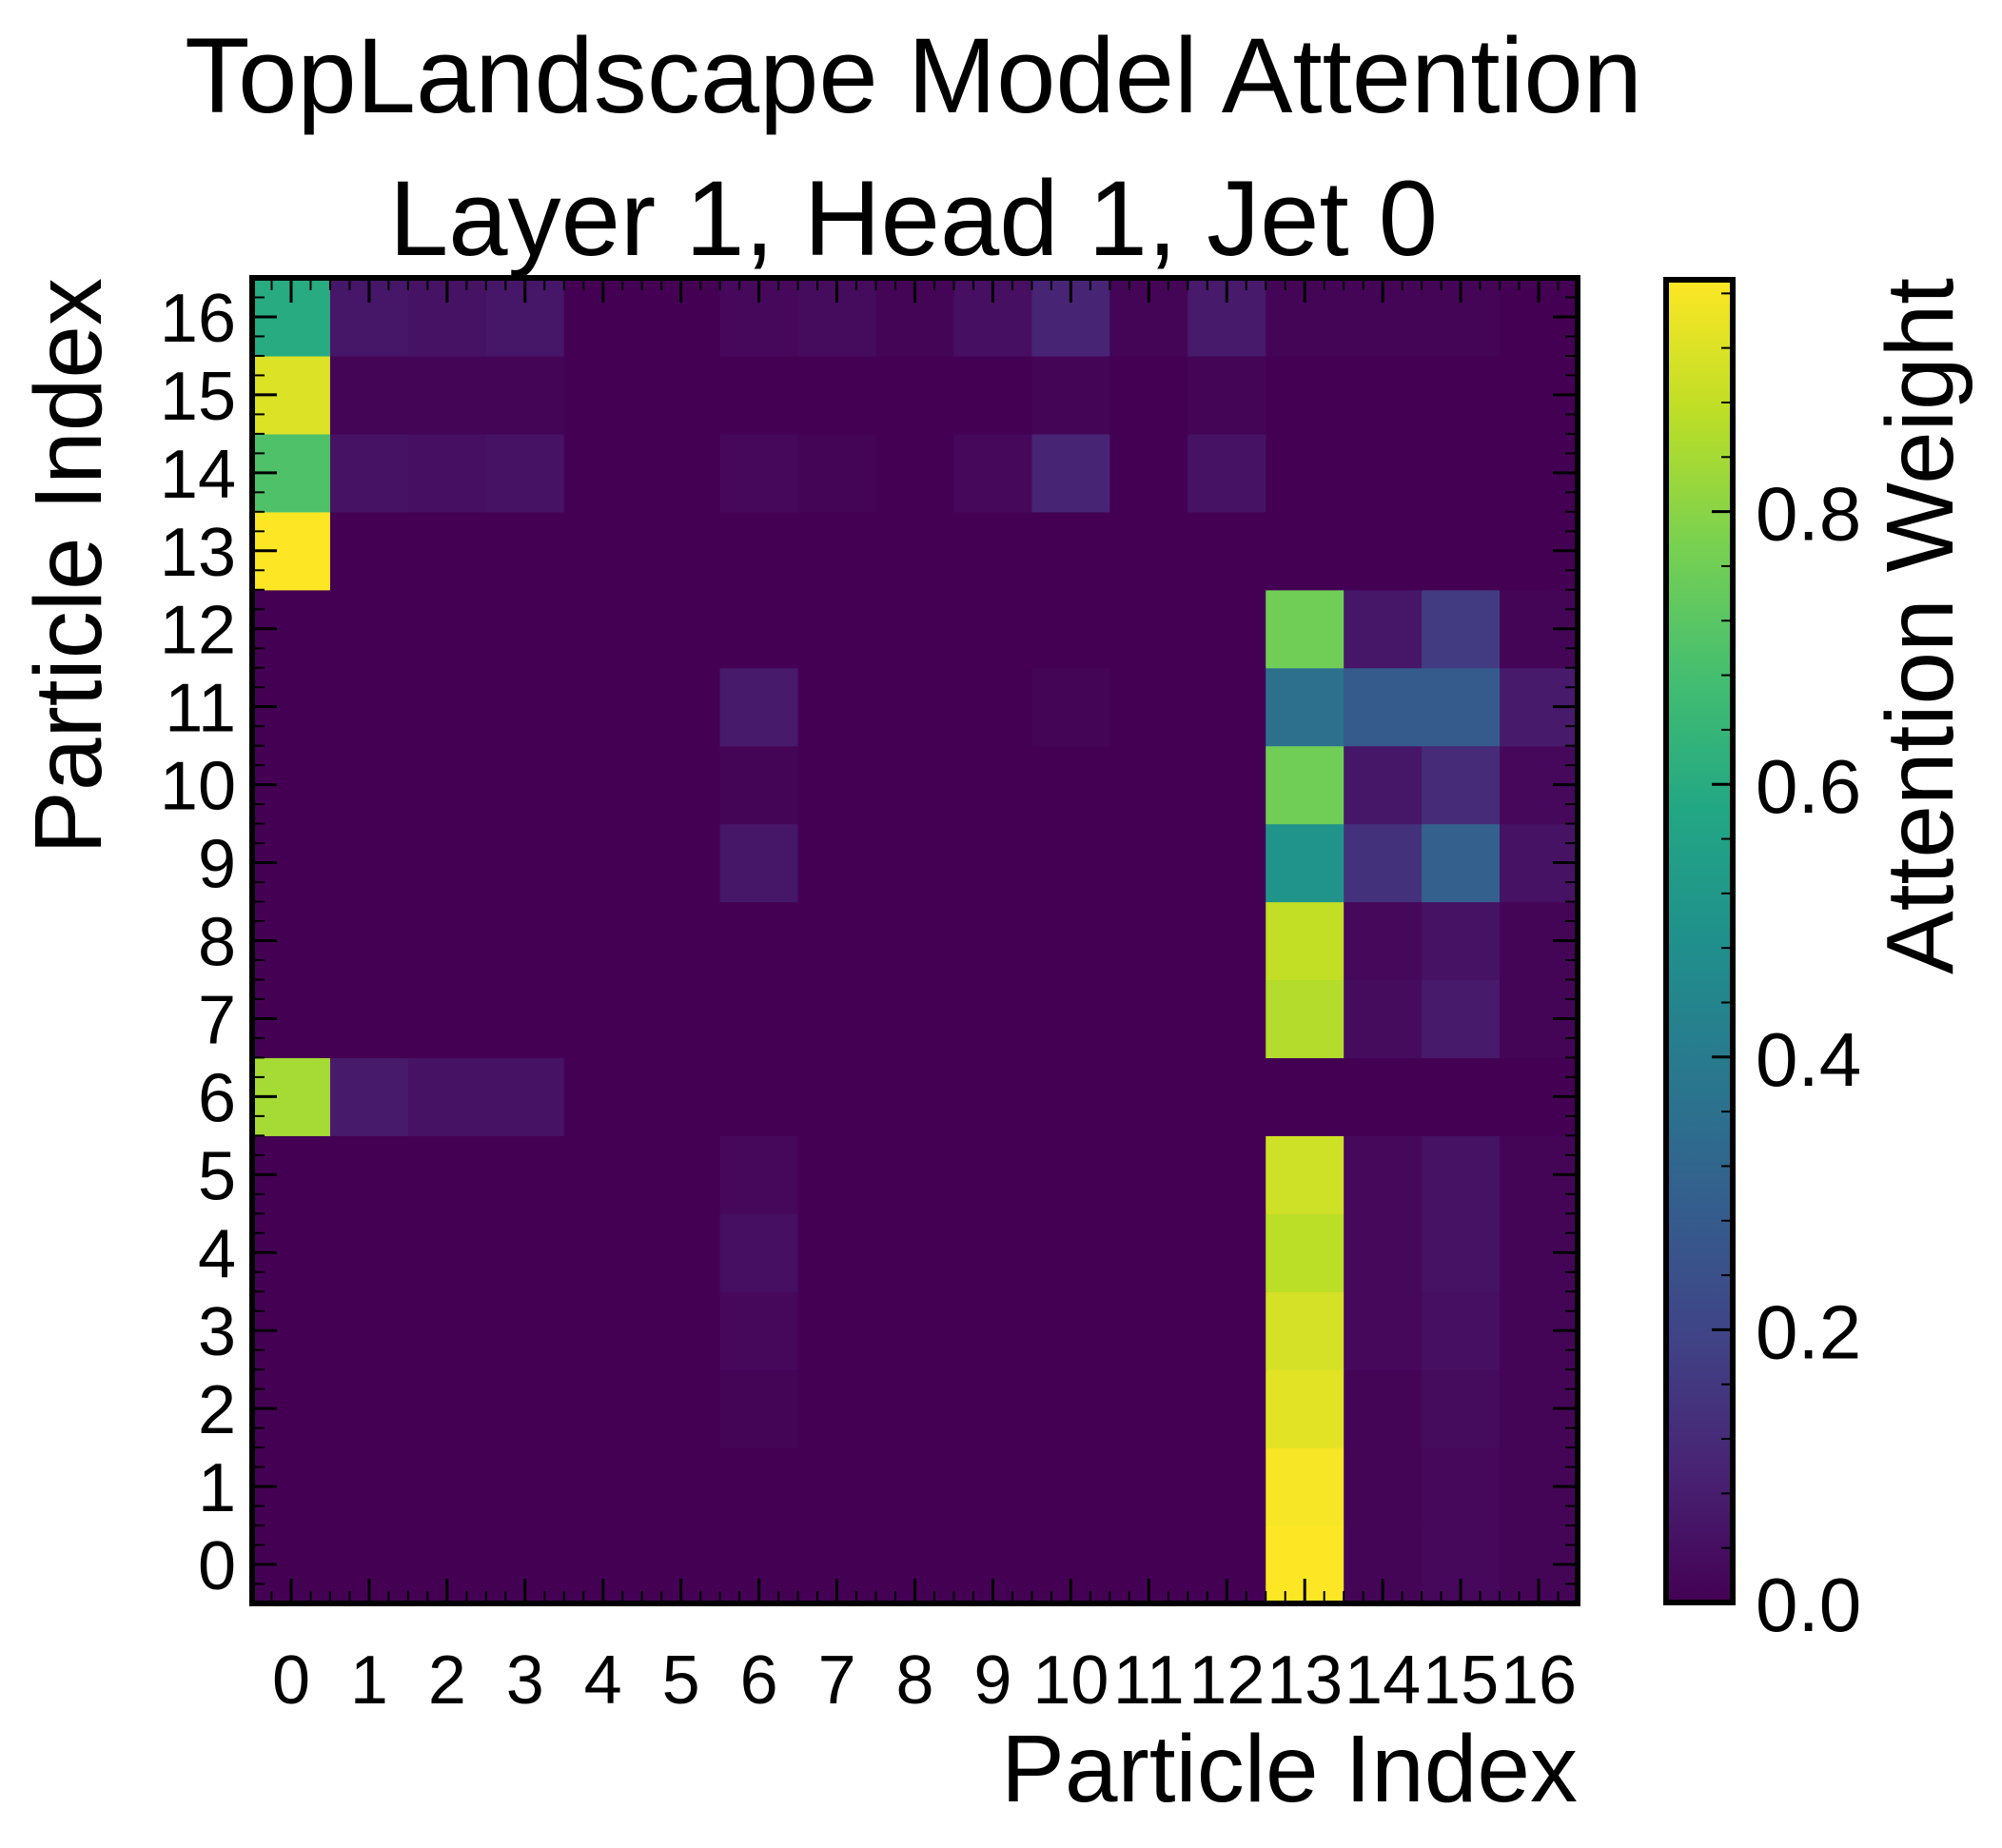 The width and height of the screenshot is (2002, 1848). I want to click on heatmap-cell-r6-c15, so click(1461, 1096).